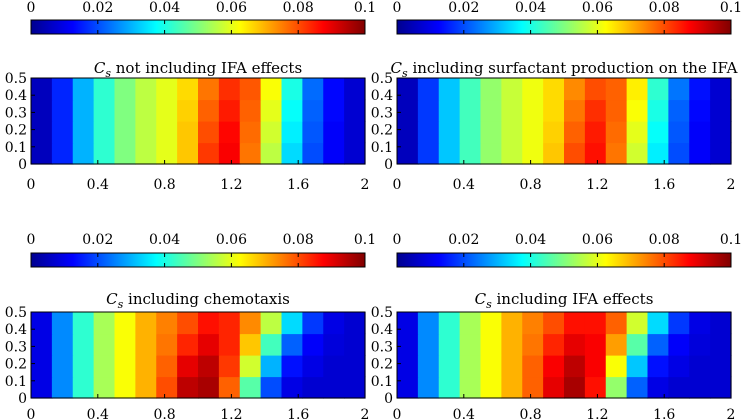 The image size is (741, 420). Describe the element at coordinates (206, 299) in the screenshot. I see `title-text: including chemotaxis` at that location.